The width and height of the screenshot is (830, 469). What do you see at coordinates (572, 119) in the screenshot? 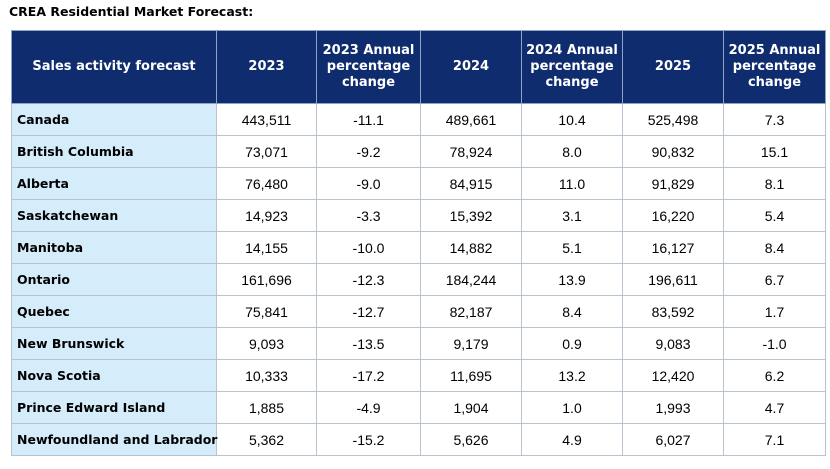
I see `table-cell: 10.4` at bounding box center [572, 119].